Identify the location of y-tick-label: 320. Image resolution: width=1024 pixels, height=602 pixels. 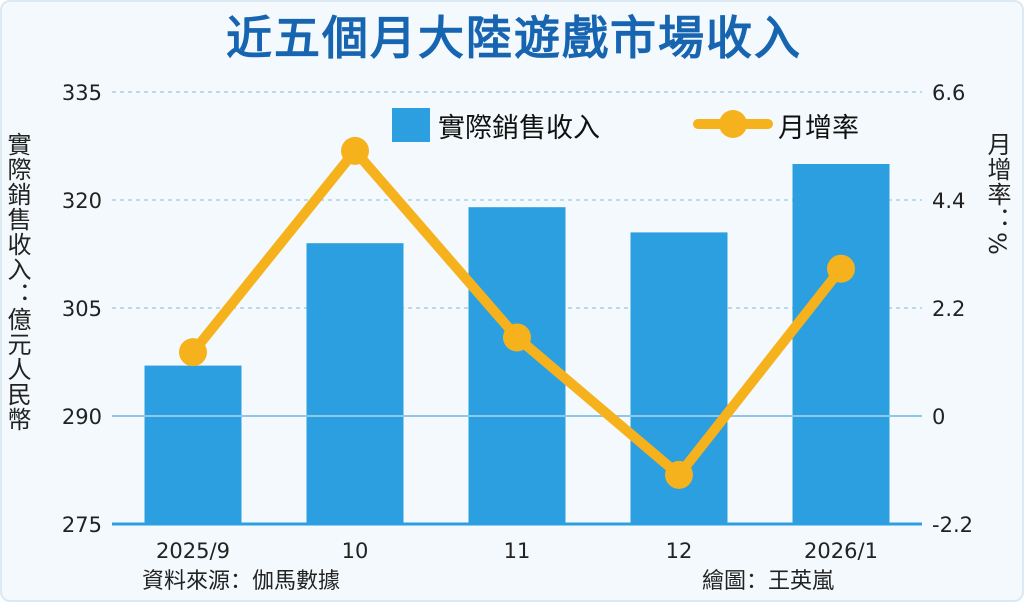
(82, 201).